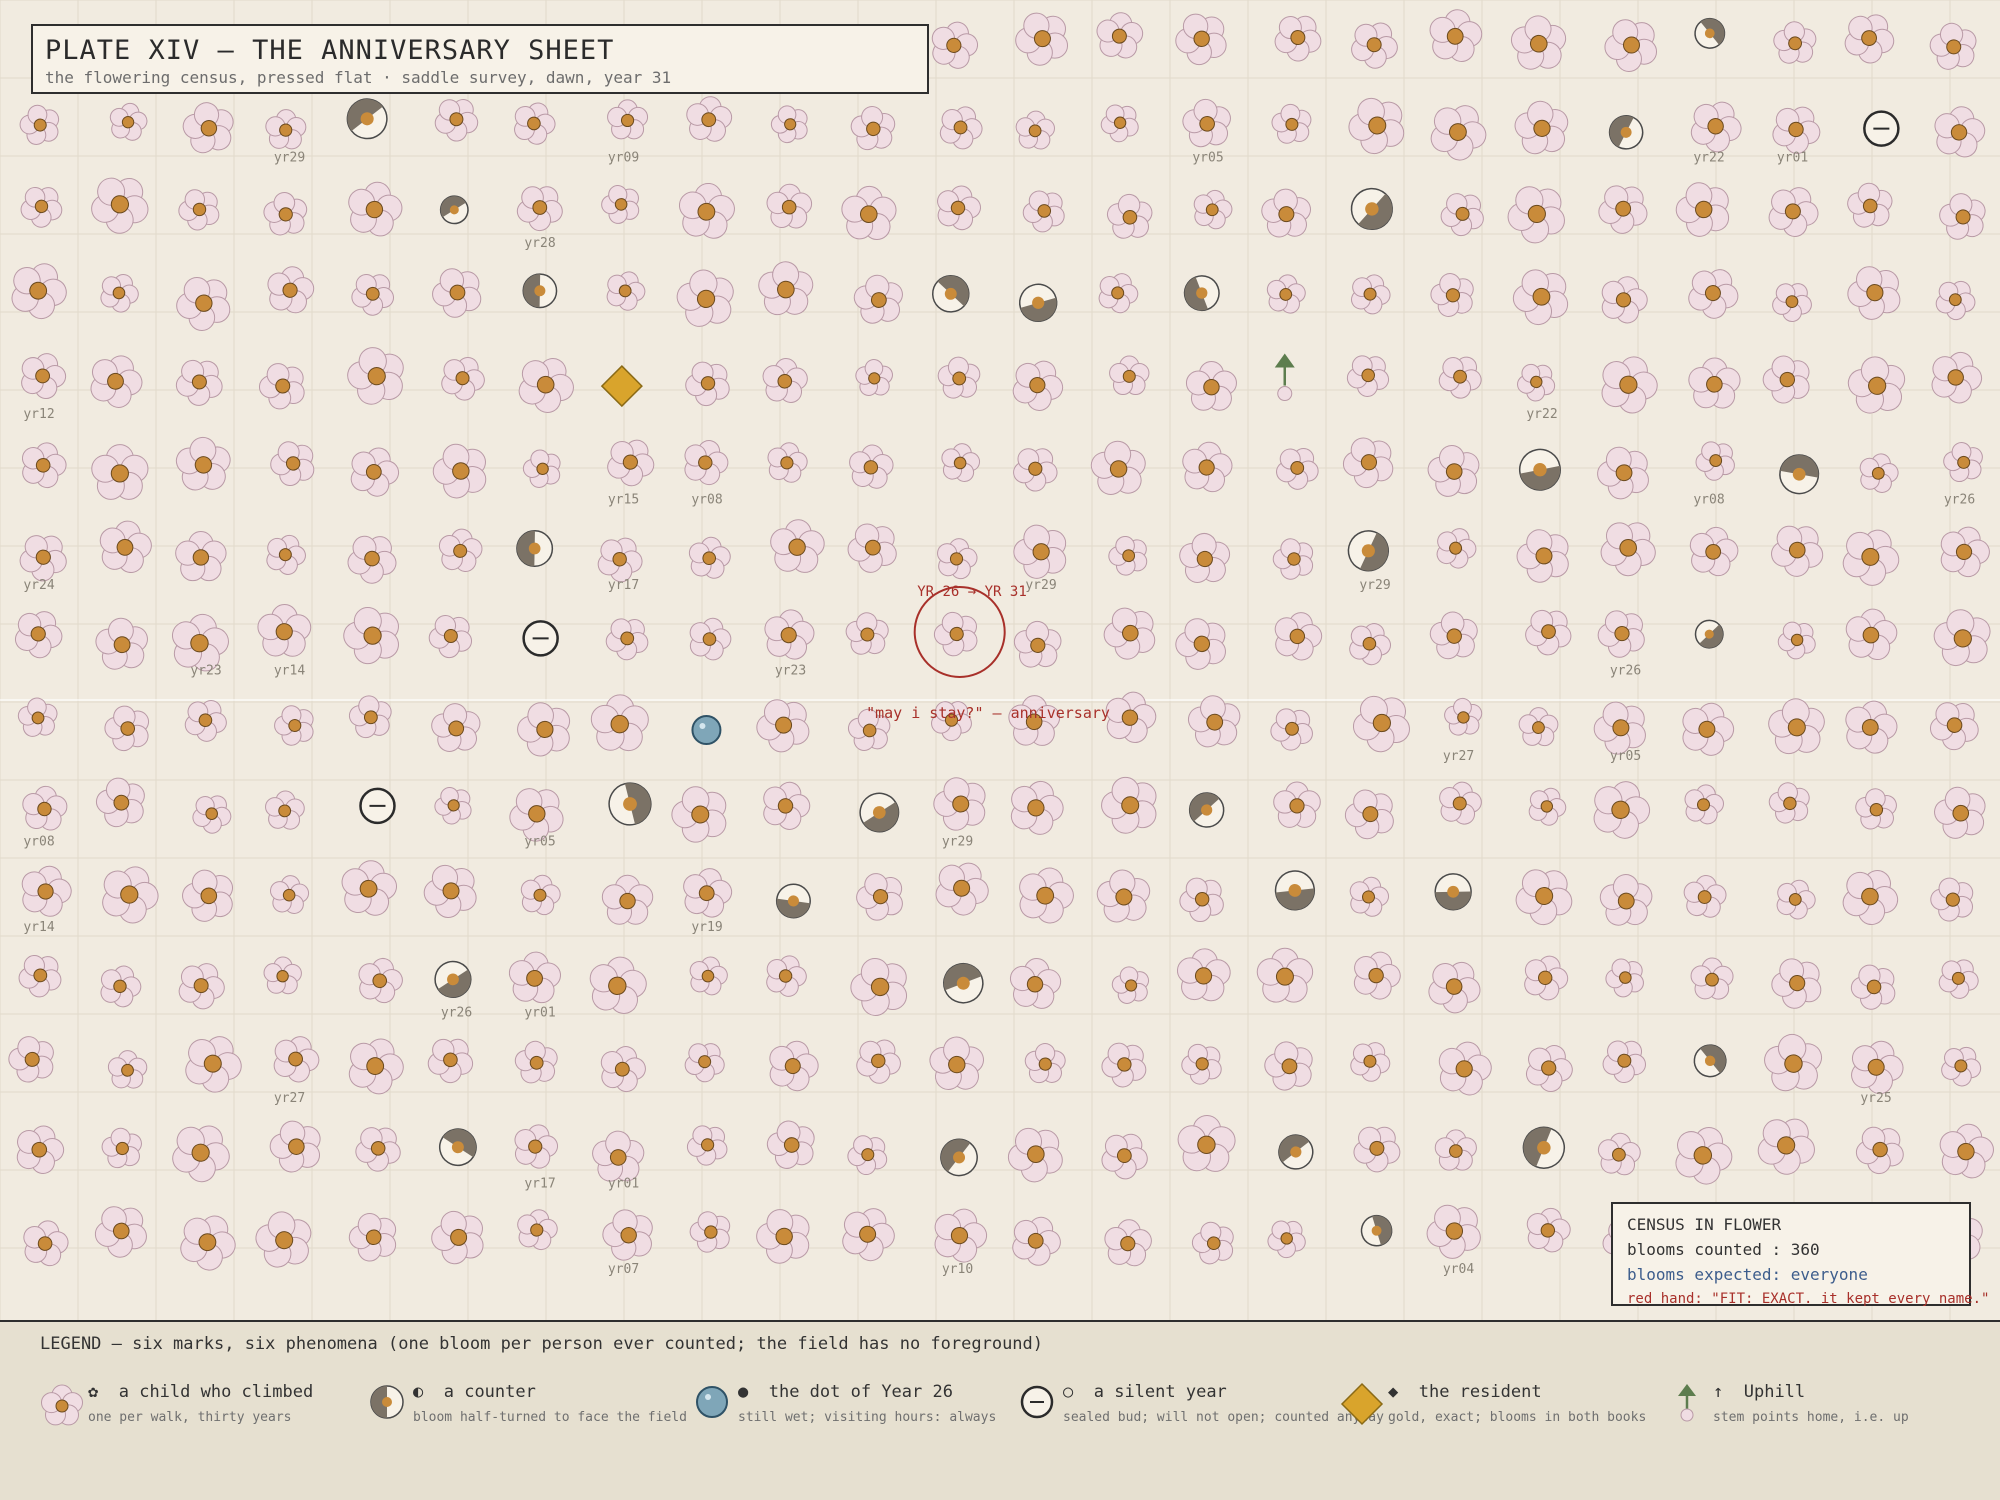 Image resolution: width=2000 pixels, height=1500 pixels. Describe the element at coordinates (1625, 756) in the screenshot. I see `year-label: yr05` at that location.